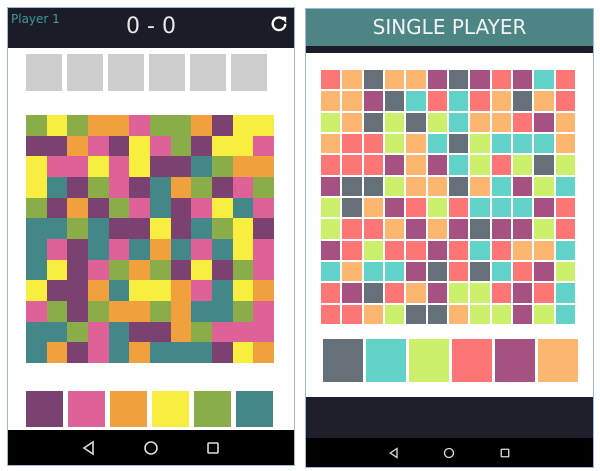 Image resolution: width=600 pixels, height=471 pixels. What do you see at coordinates (35, 19) in the screenshot?
I see `player-label: Player 1` at bounding box center [35, 19].